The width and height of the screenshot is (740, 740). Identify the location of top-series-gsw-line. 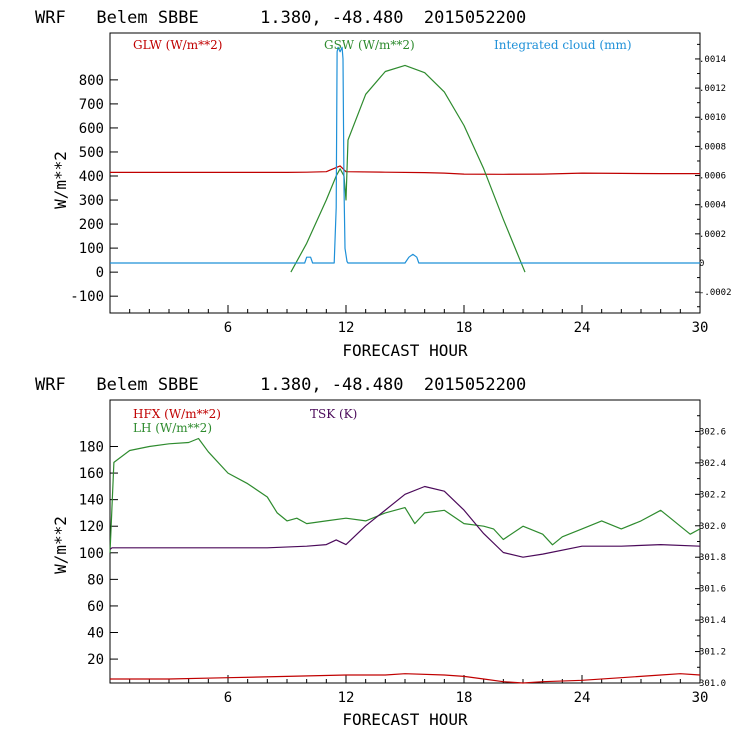
(408, 168).